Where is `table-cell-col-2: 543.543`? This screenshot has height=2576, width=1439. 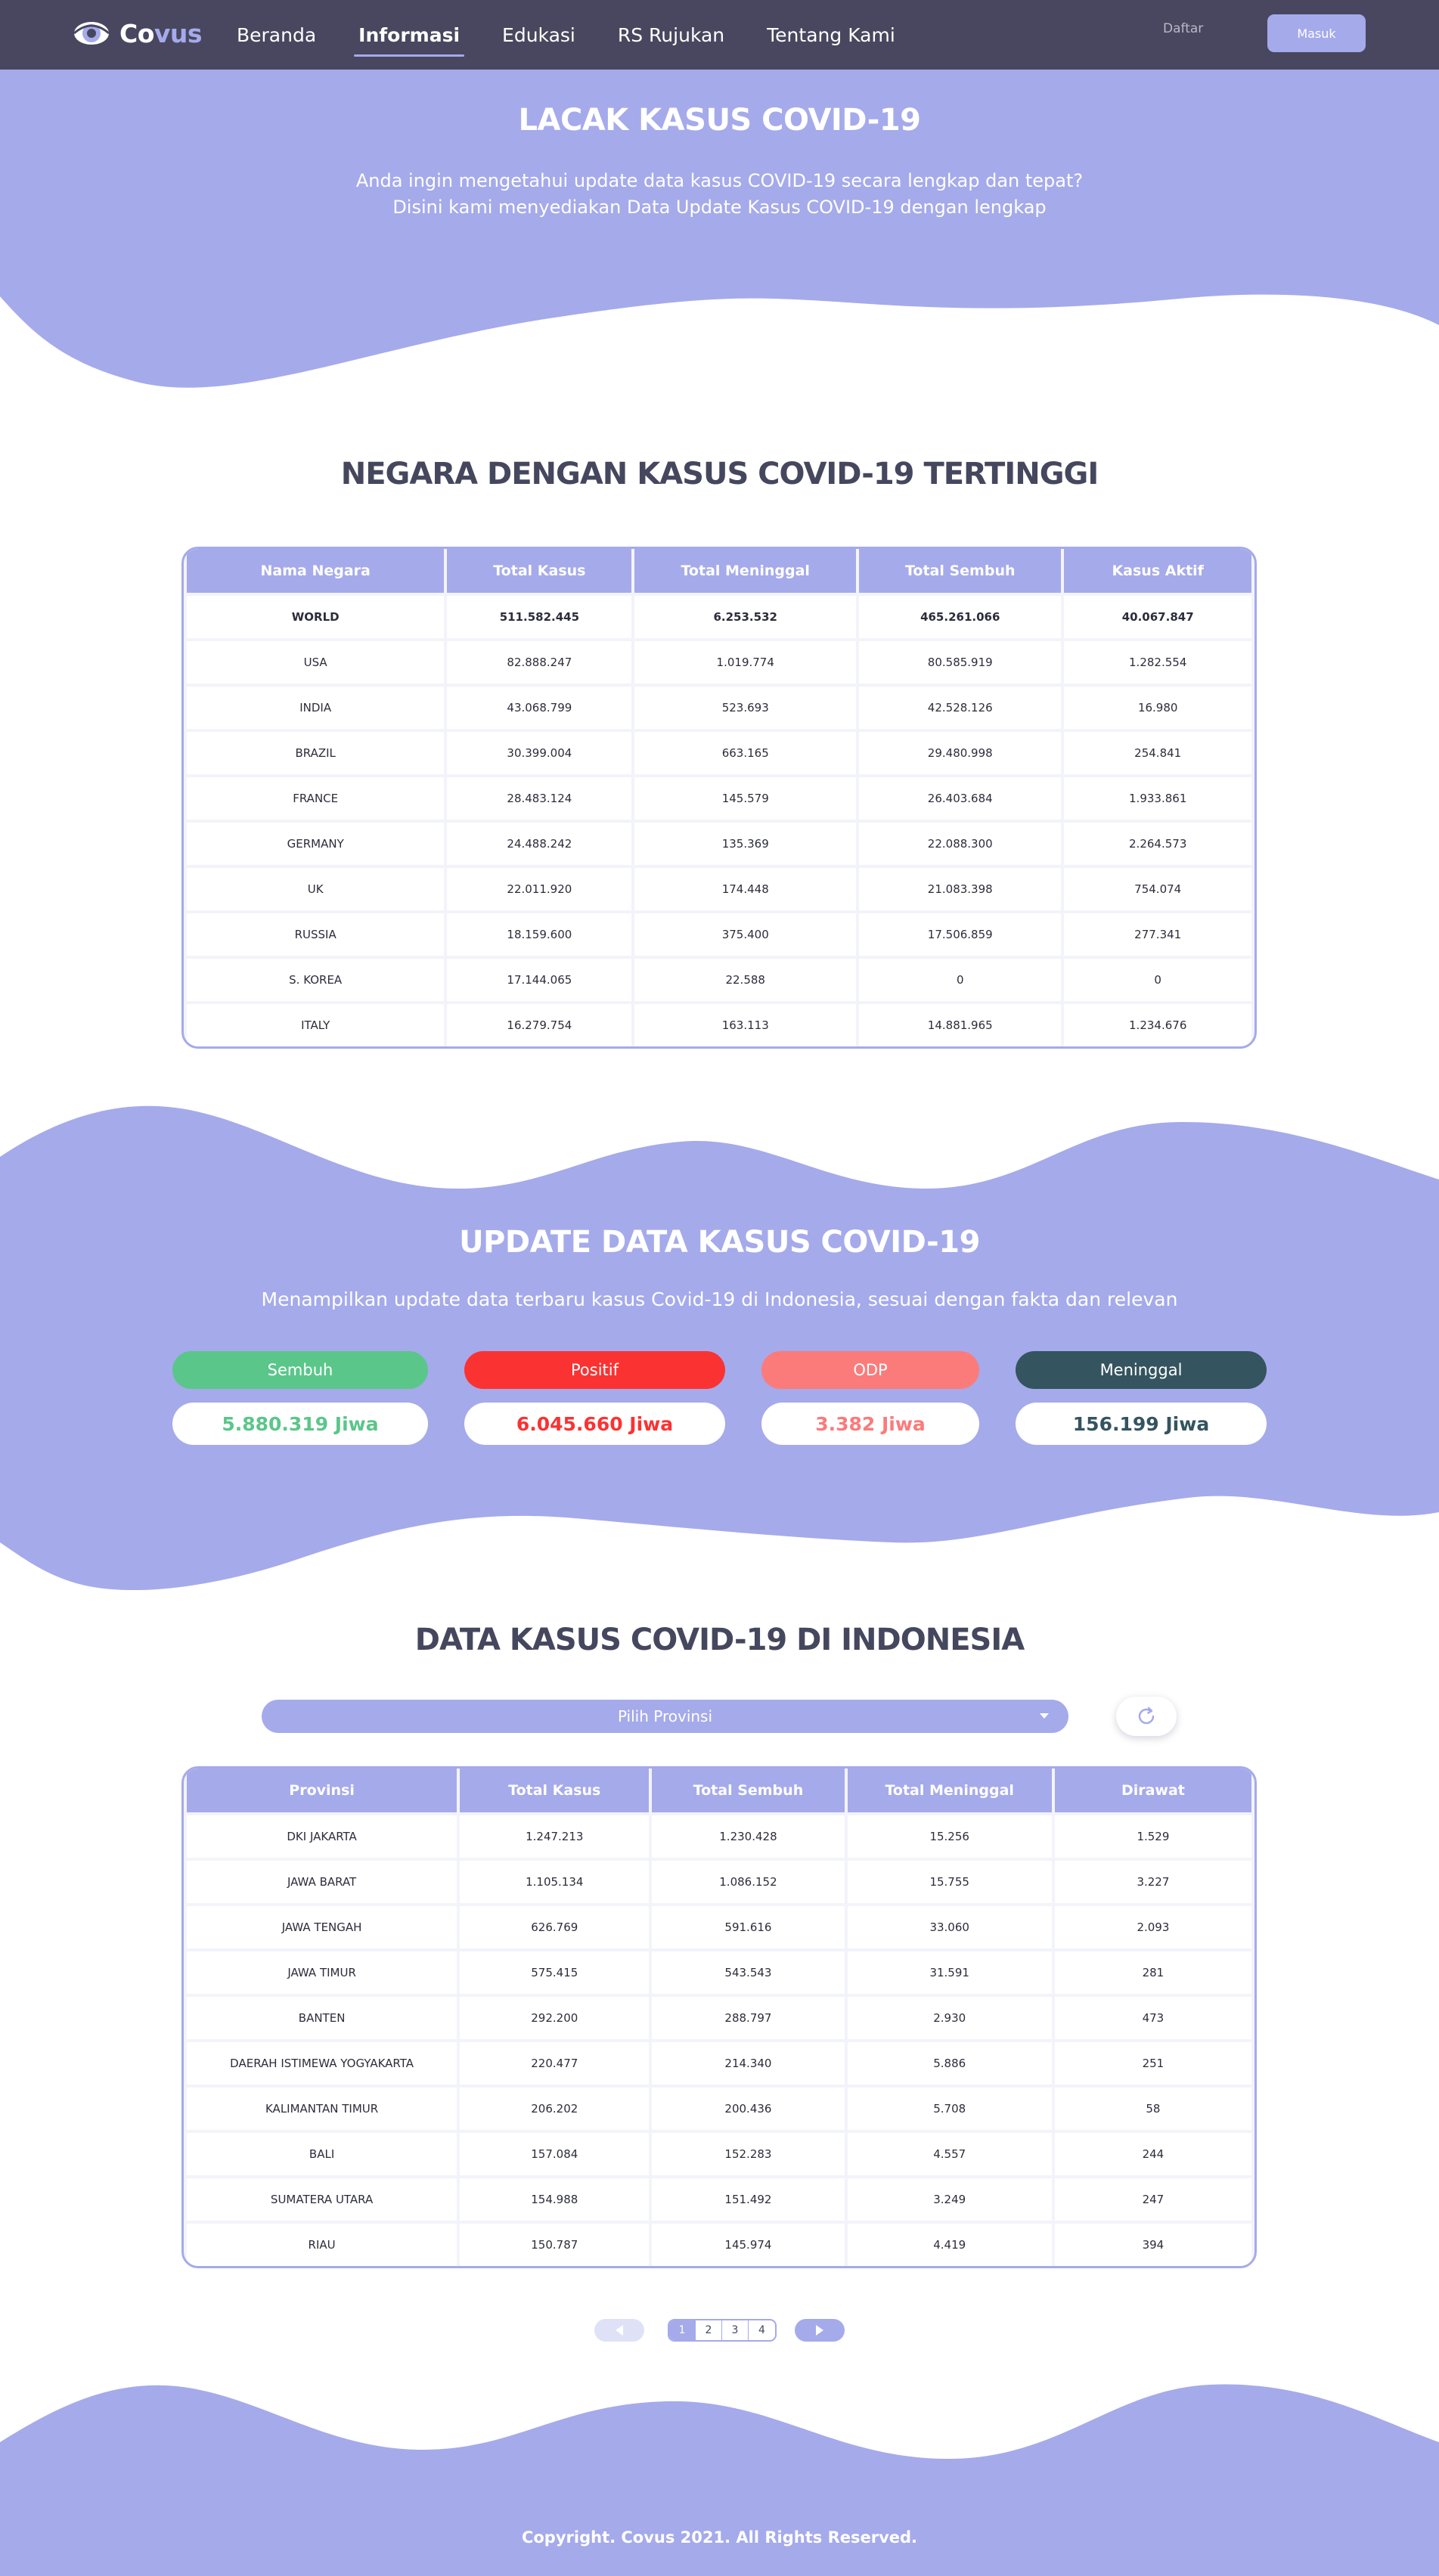 table-cell-col-2: 543.543 is located at coordinates (748, 1971).